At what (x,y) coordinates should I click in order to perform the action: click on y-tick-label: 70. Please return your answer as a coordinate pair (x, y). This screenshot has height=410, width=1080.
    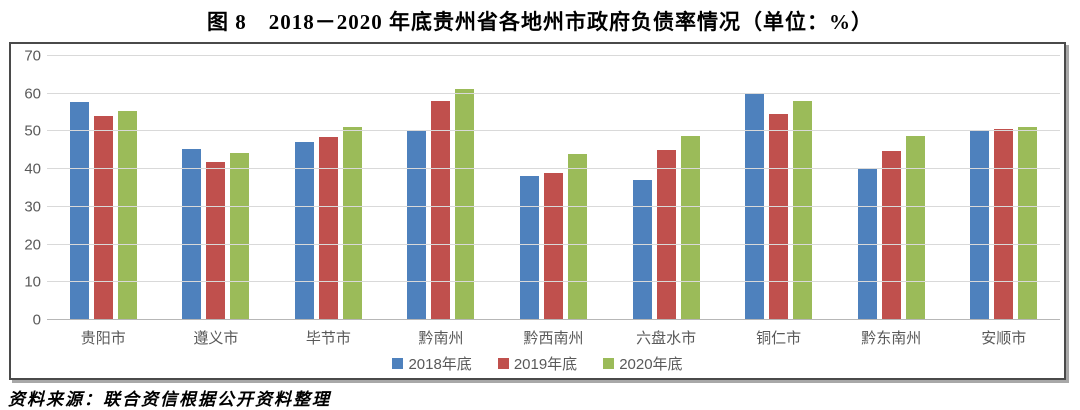
    Looking at the image, I should click on (32, 56).